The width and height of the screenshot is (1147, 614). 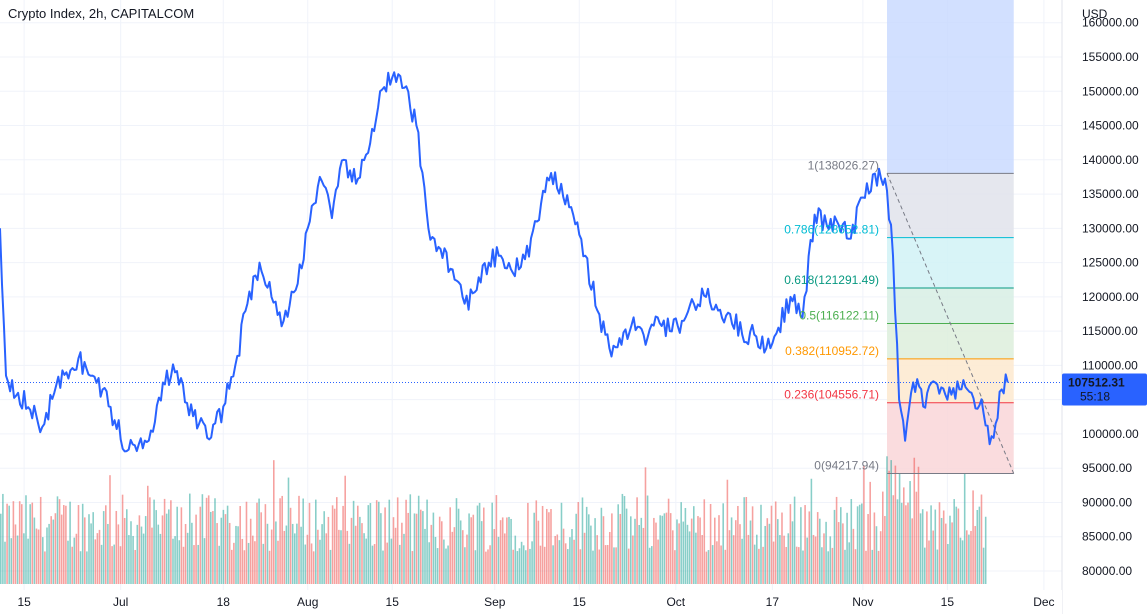 I want to click on last-price-value: 107512.31, so click(x=1096, y=382).